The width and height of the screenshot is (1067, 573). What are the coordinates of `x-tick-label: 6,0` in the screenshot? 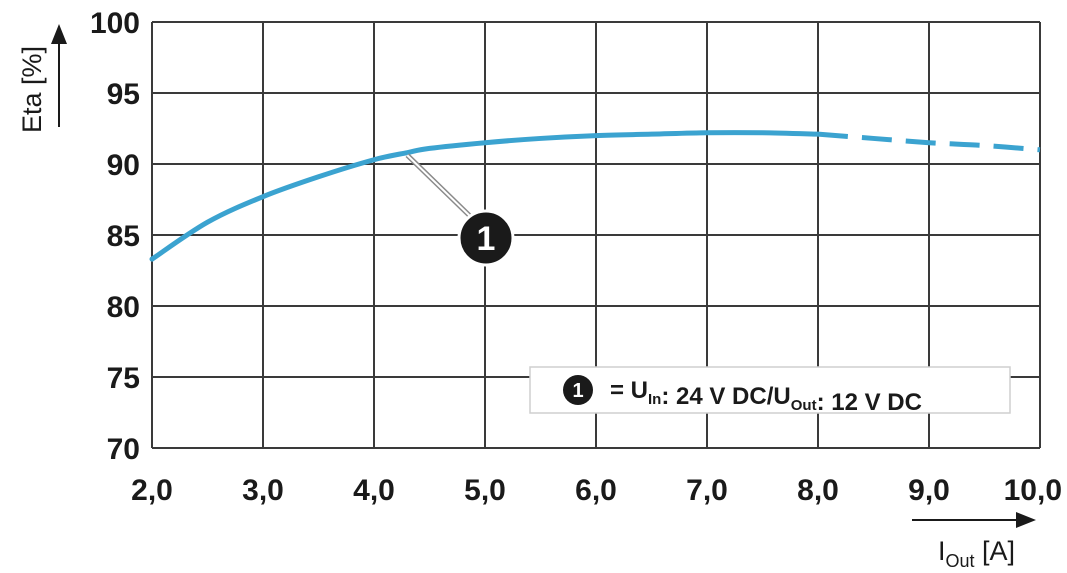 It's located at (596, 490).